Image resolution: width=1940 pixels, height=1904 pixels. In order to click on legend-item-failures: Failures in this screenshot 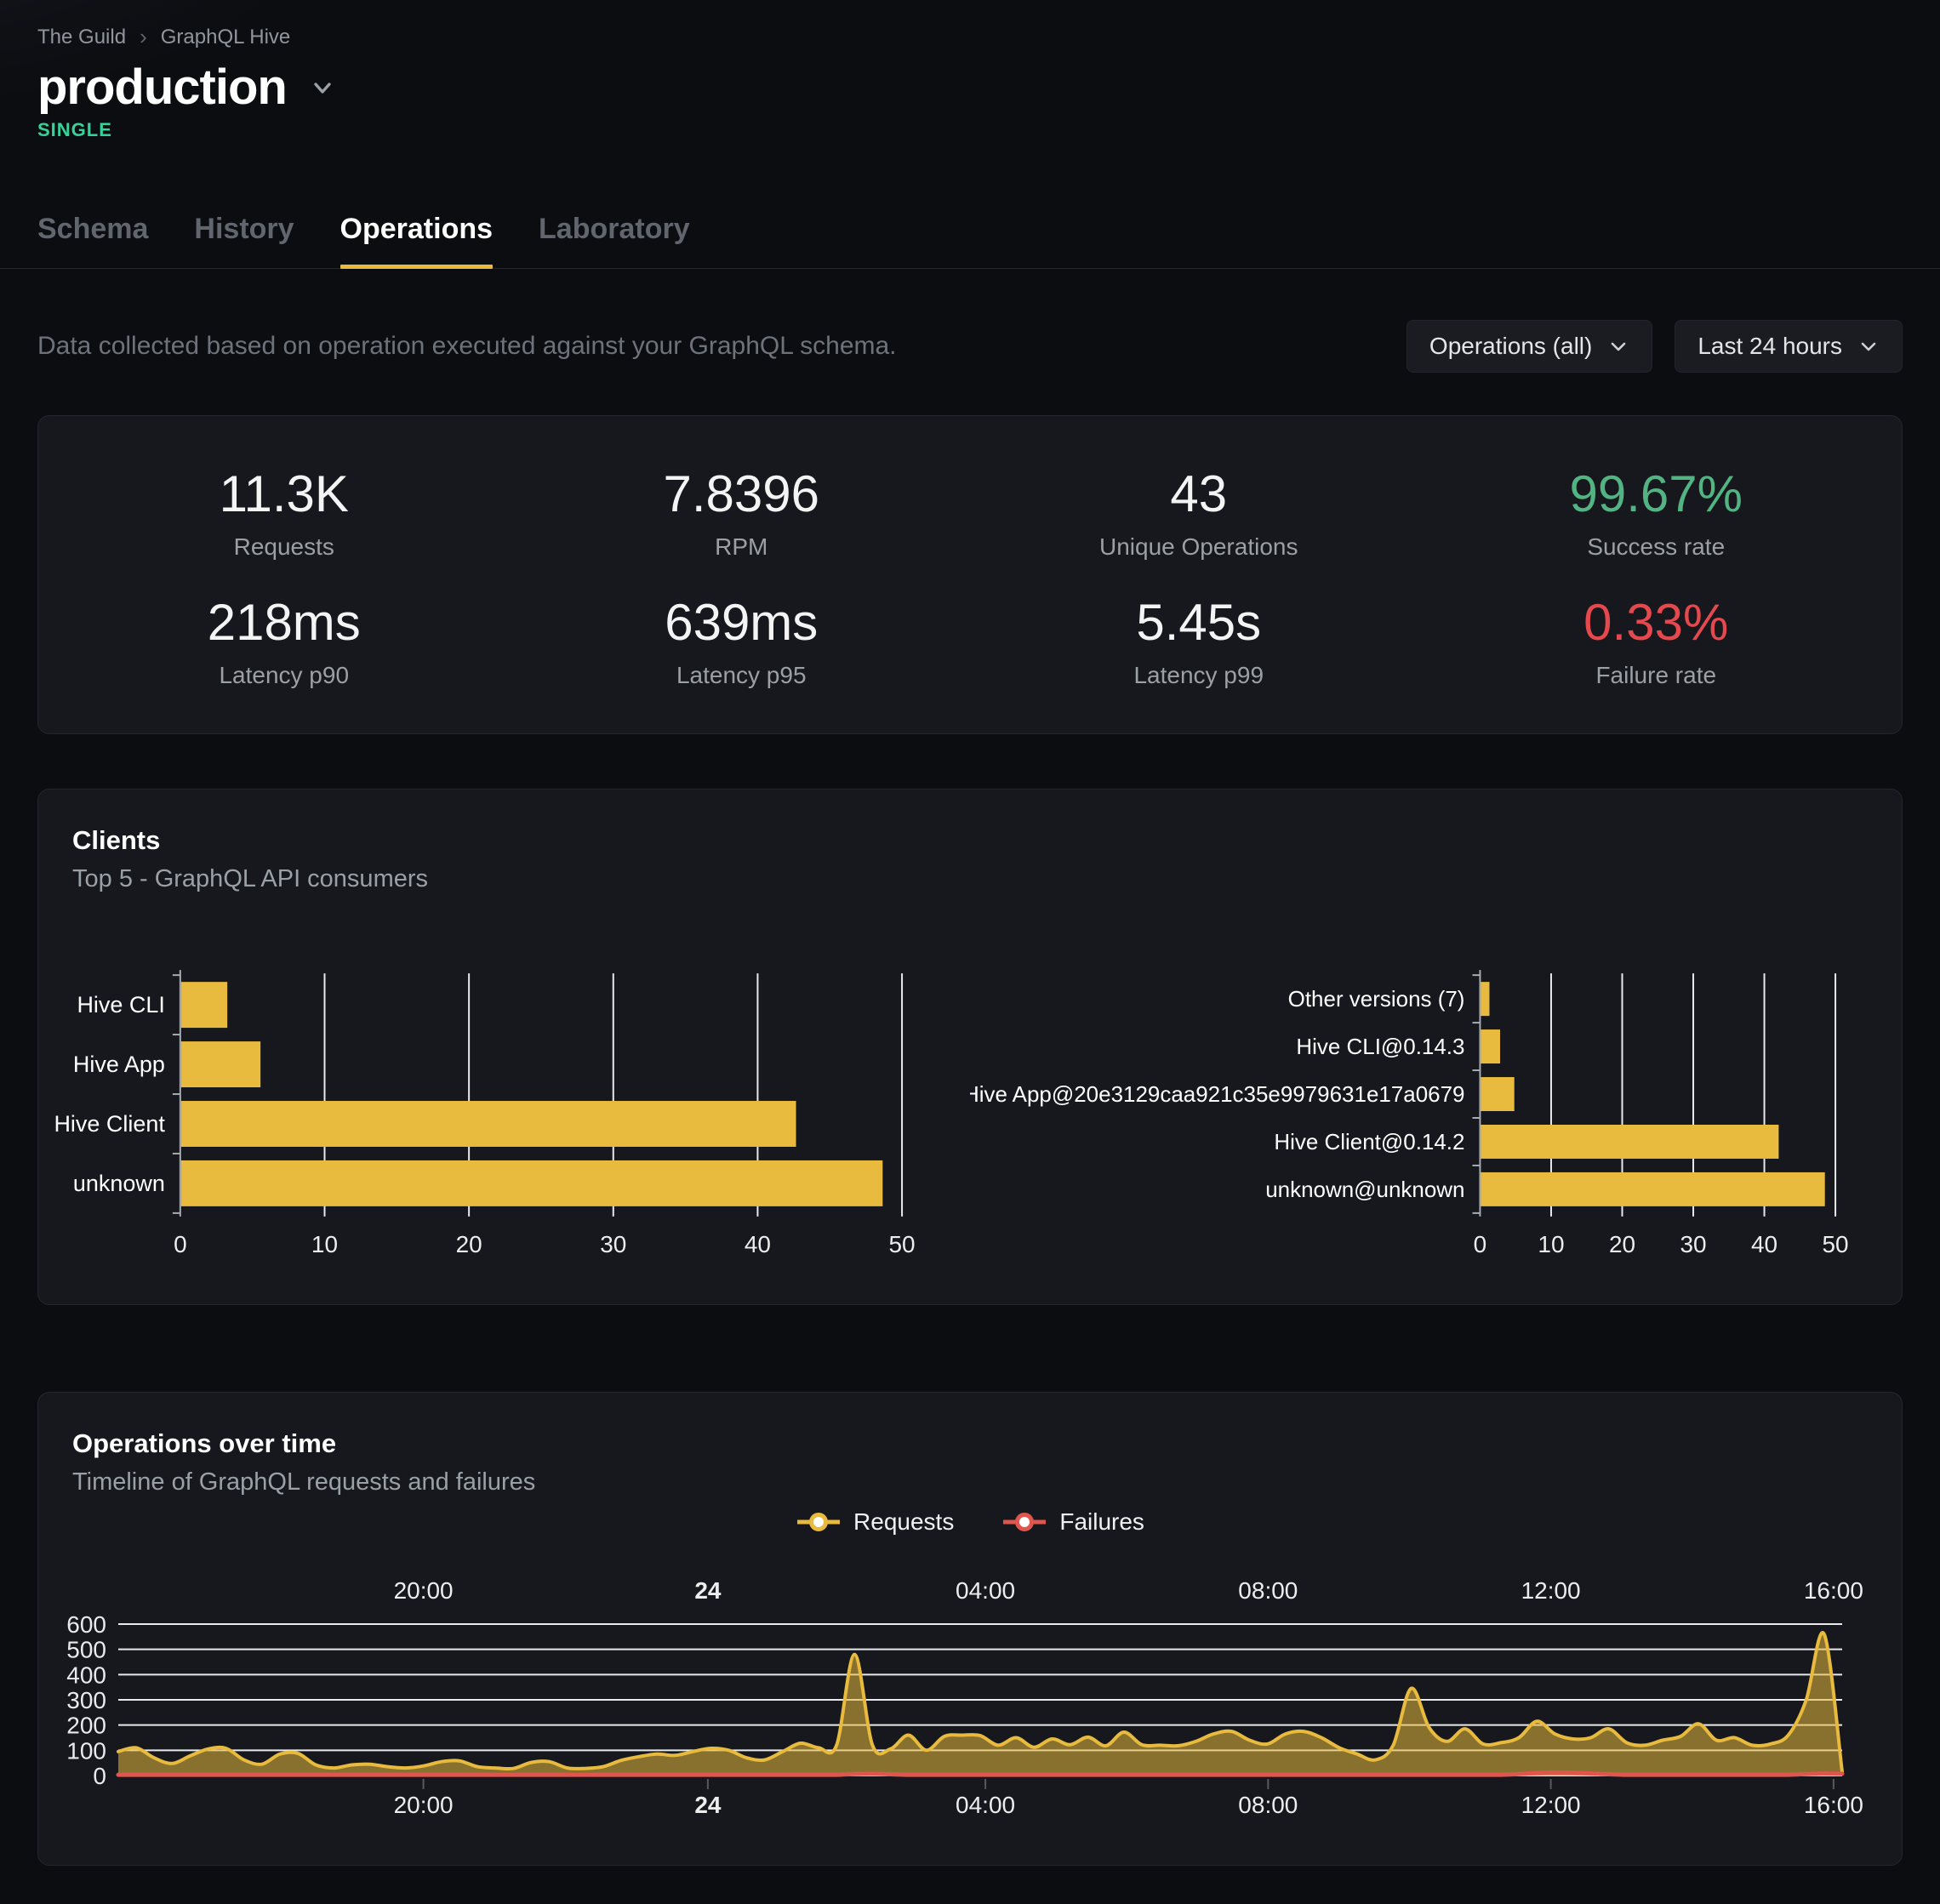, I will do `click(1072, 1522)`.